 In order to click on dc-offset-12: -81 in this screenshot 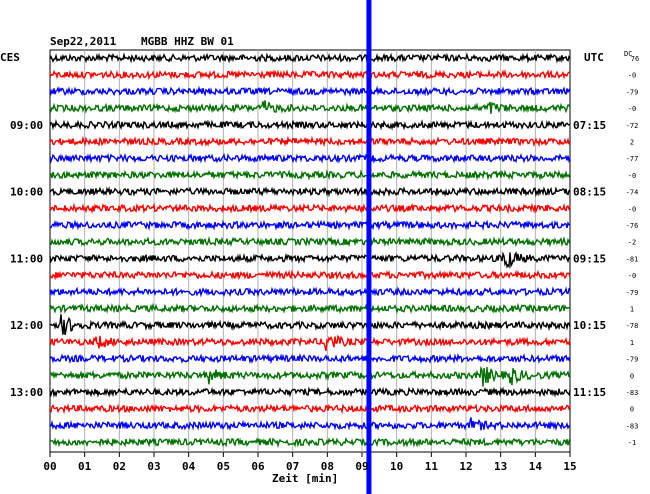, I will do `click(632, 259)`.